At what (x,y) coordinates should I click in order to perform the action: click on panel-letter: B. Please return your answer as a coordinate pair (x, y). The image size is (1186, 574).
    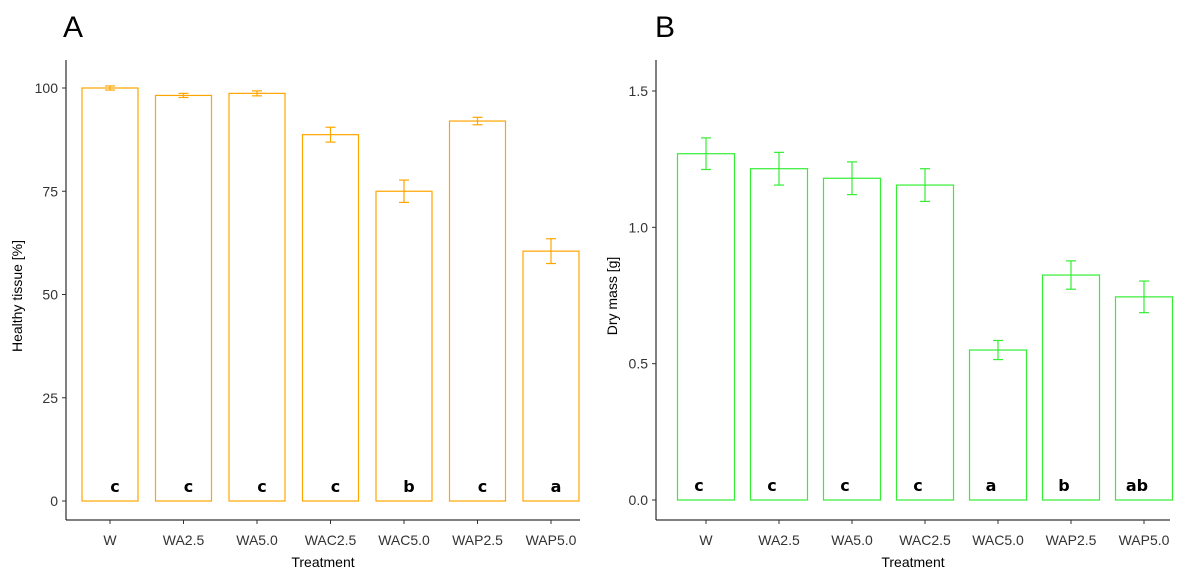
    Looking at the image, I should click on (665, 27).